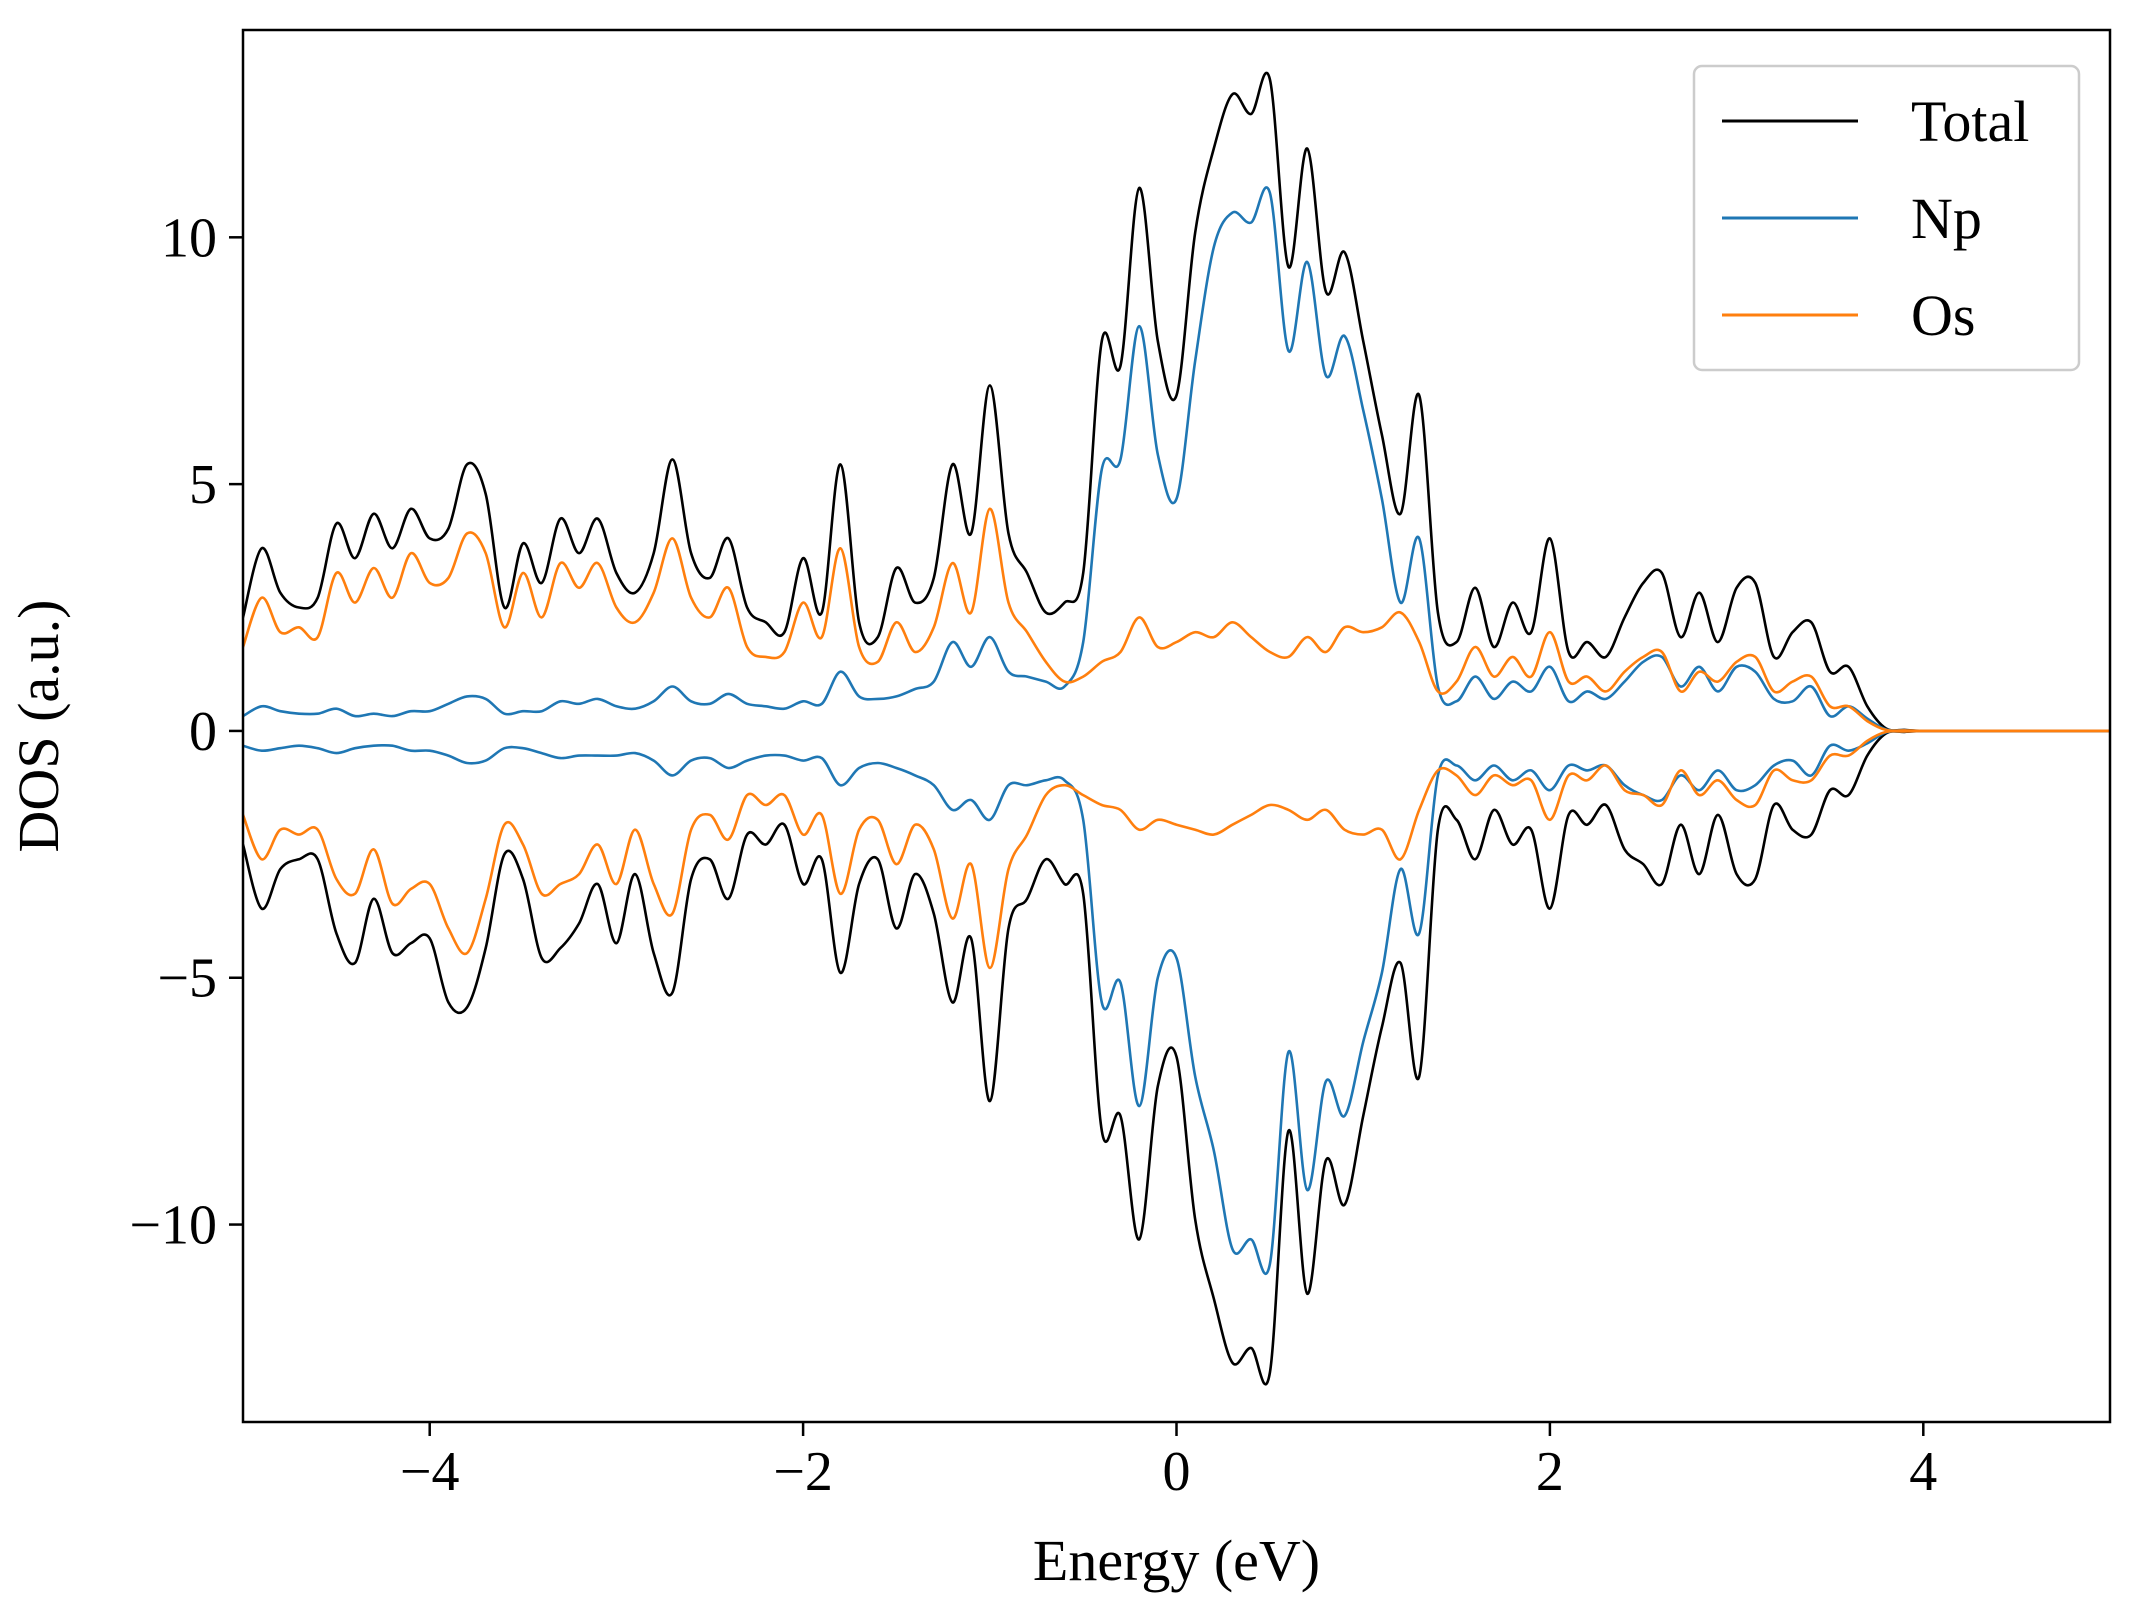 Image resolution: width=2134 pixels, height=1622 pixels. Describe the element at coordinates (1946, 218) in the screenshot. I see `legend-label-np: Np` at that location.